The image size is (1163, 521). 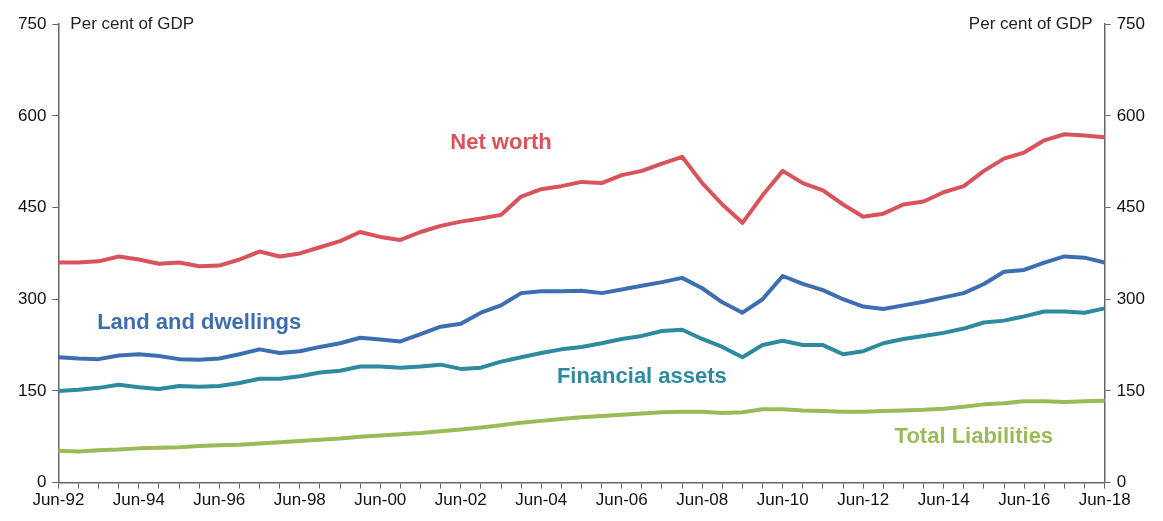 I want to click on y-axis-title: Per cent of GDP, so click(x=132, y=23).